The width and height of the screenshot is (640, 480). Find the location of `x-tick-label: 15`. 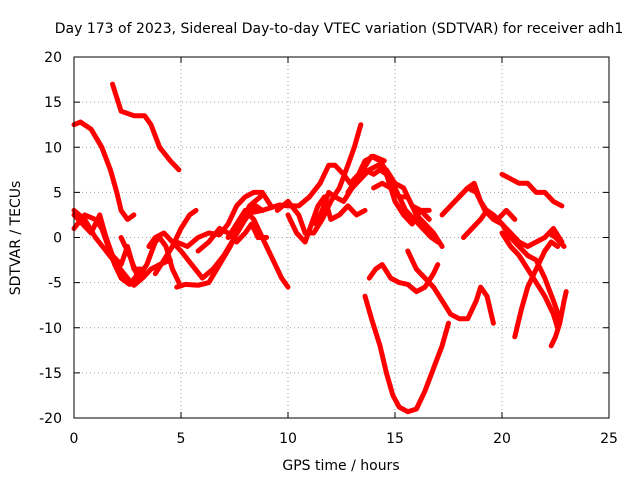

x-tick-label: 15 is located at coordinates (395, 439).